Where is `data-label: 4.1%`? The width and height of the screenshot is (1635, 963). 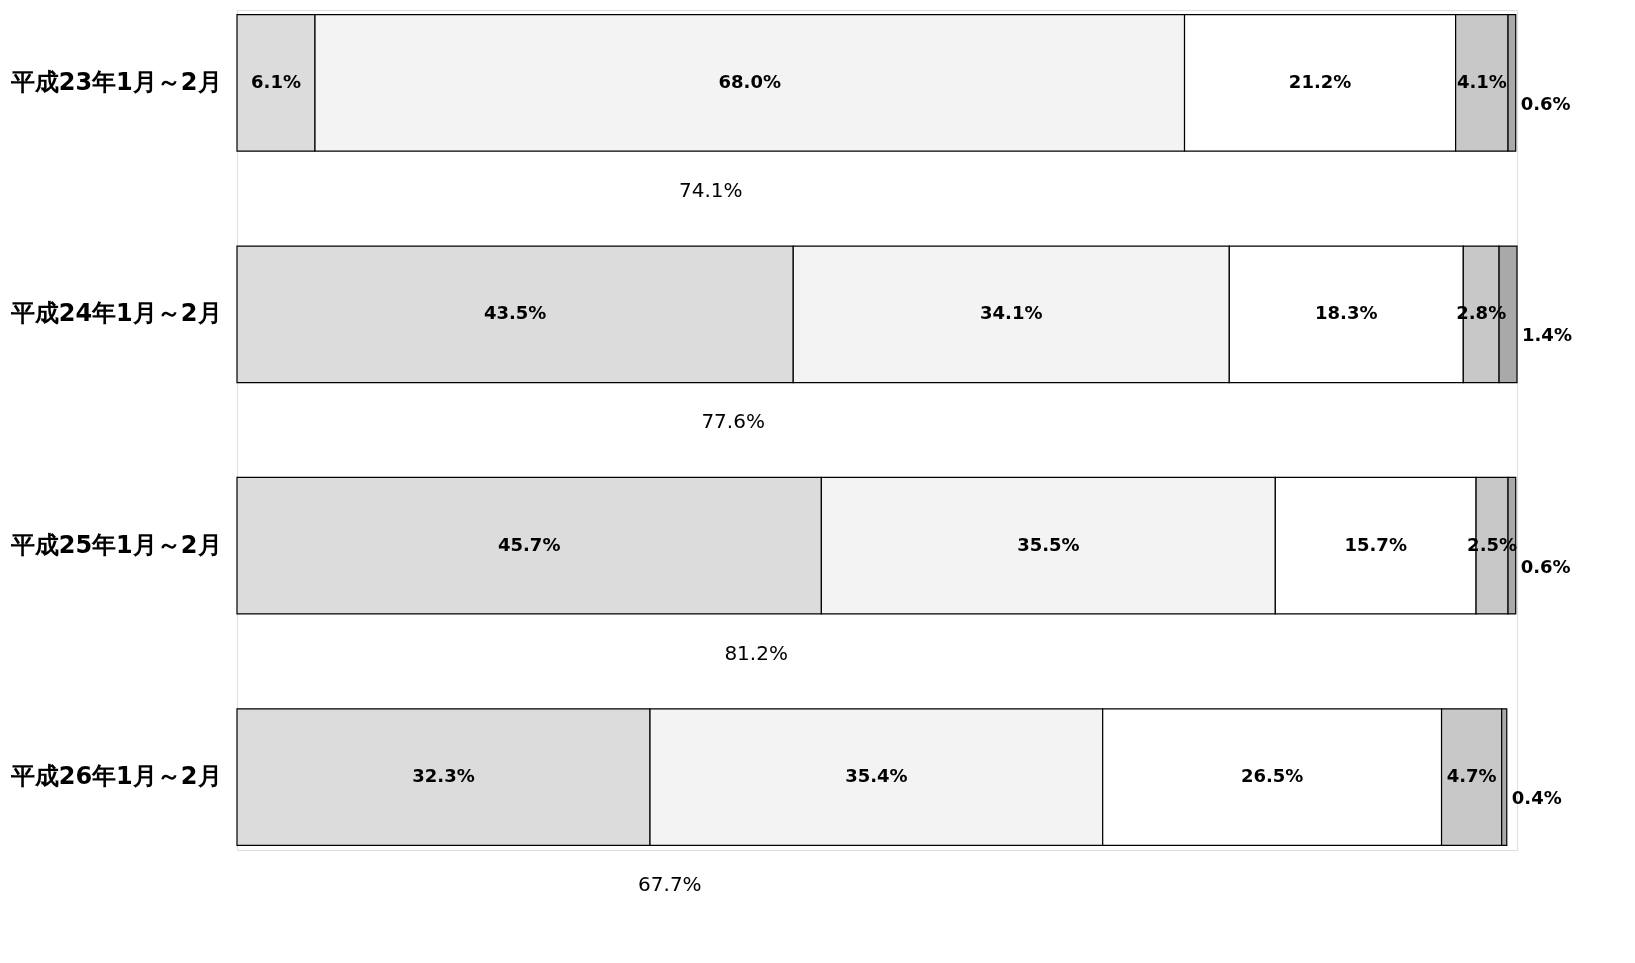 data-label: 4.1% is located at coordinates (1481, 81).